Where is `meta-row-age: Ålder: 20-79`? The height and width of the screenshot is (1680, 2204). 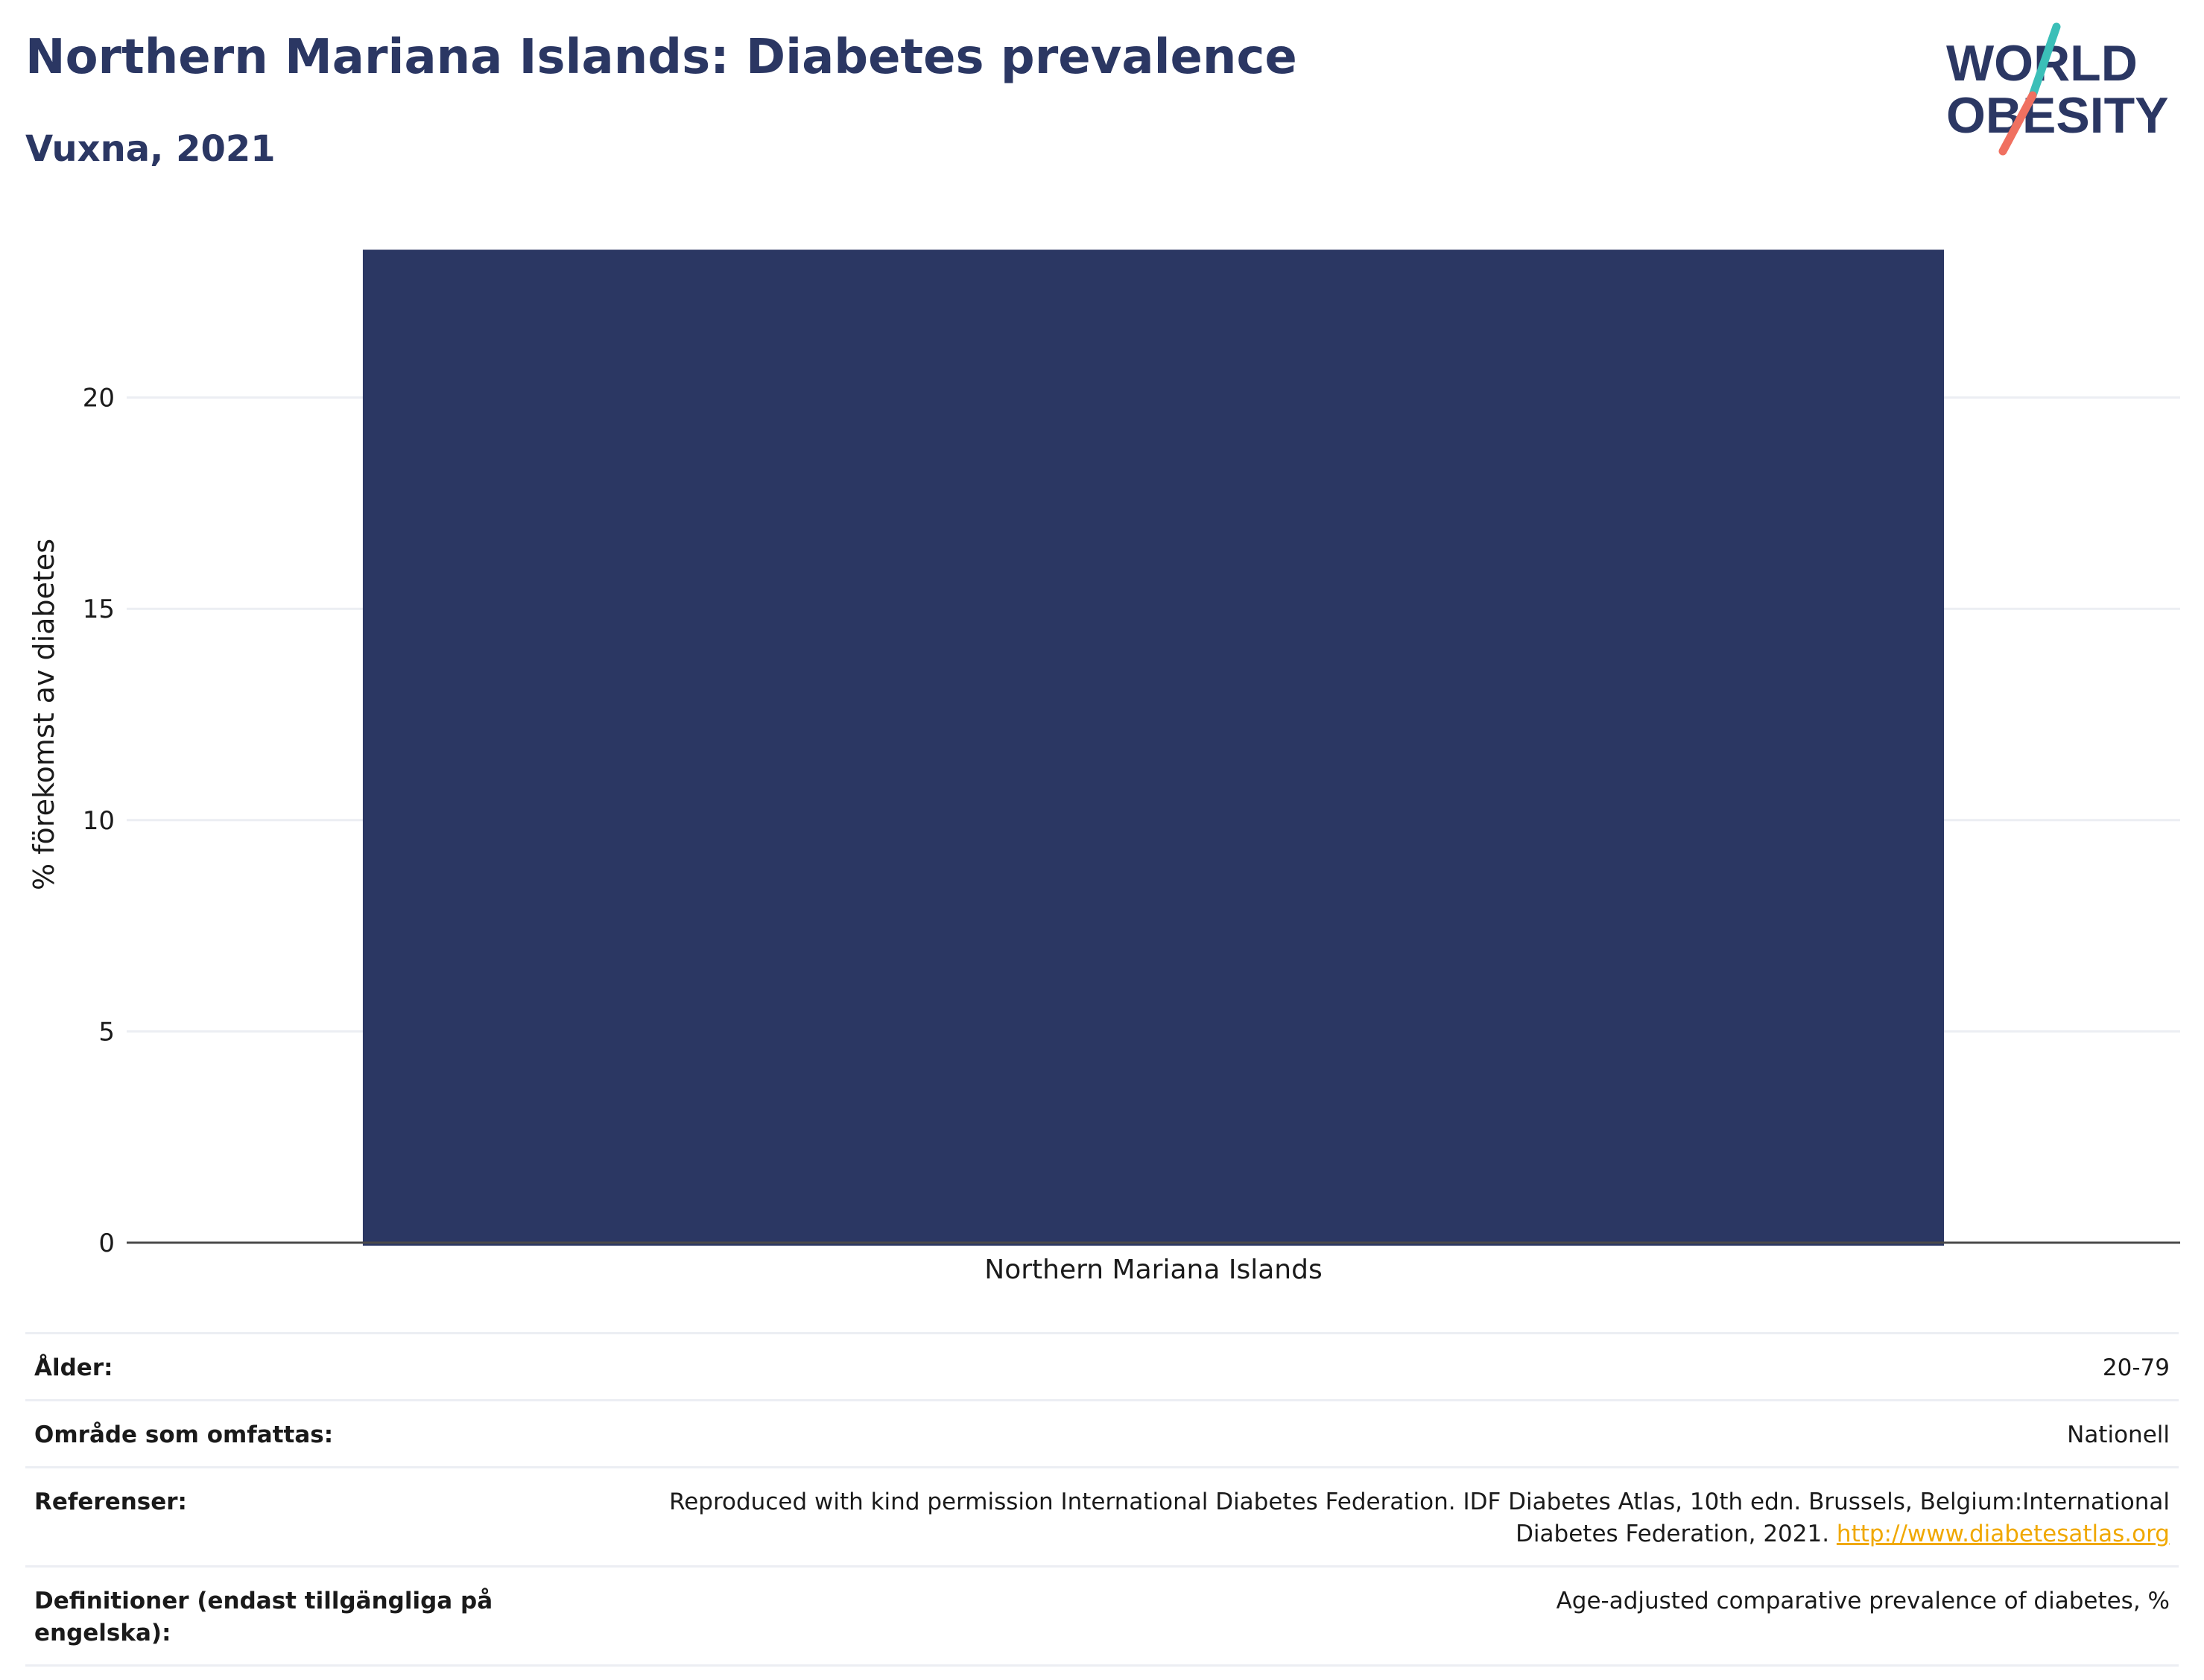
meta-row-age: Ålder: 20-79 is located at coordinates (1102, 1367).